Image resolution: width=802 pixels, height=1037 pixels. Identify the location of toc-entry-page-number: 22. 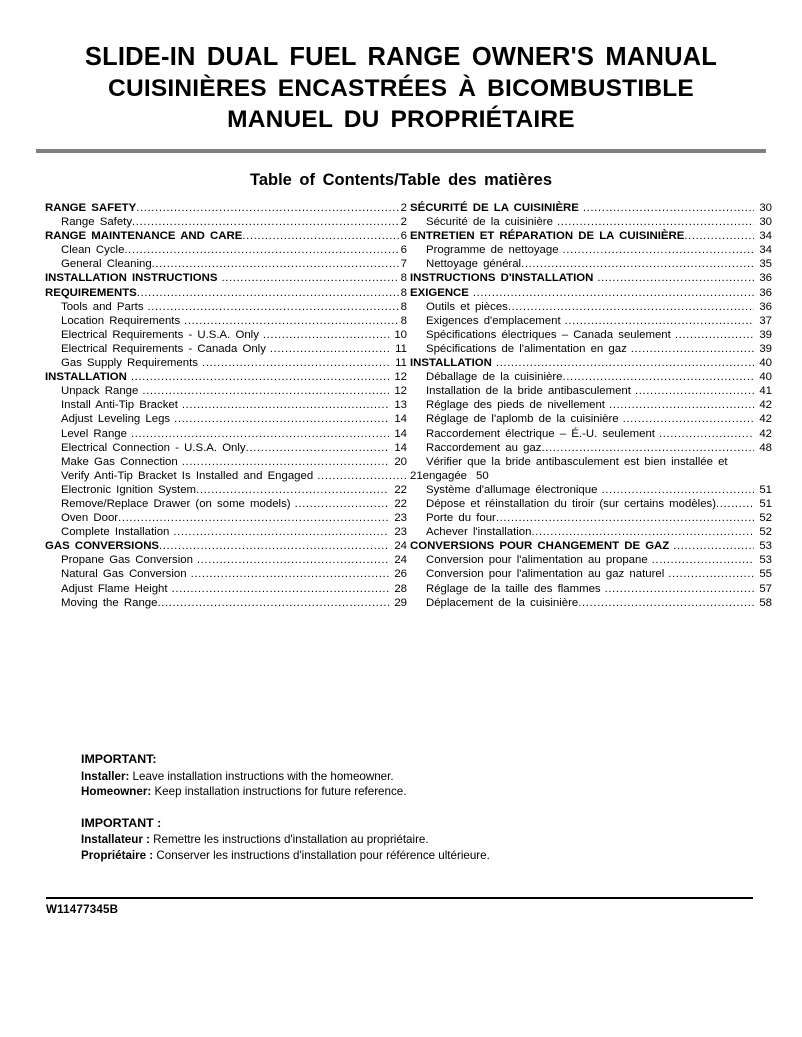
(400, 503).